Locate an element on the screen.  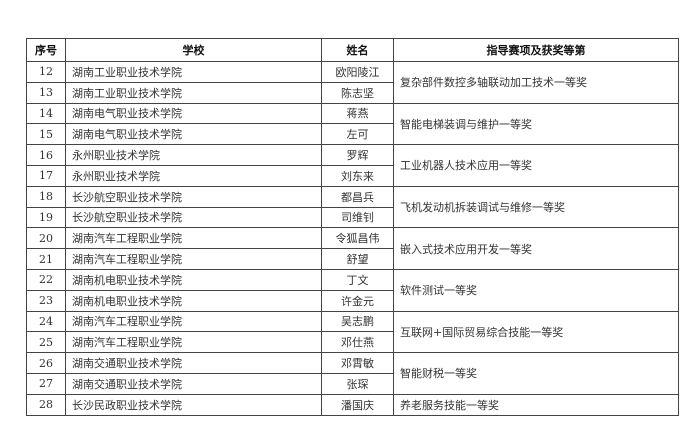
table-row: 23 湖南机电职业技术学院 许金元 is located at coordinates (352, 300).